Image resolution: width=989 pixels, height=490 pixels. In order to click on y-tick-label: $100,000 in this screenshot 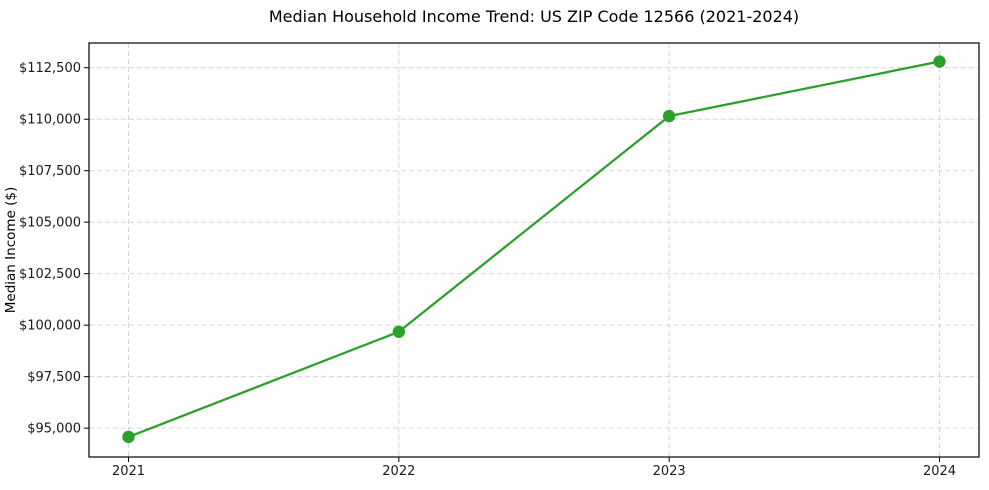, I will do `click(50, 326)`.